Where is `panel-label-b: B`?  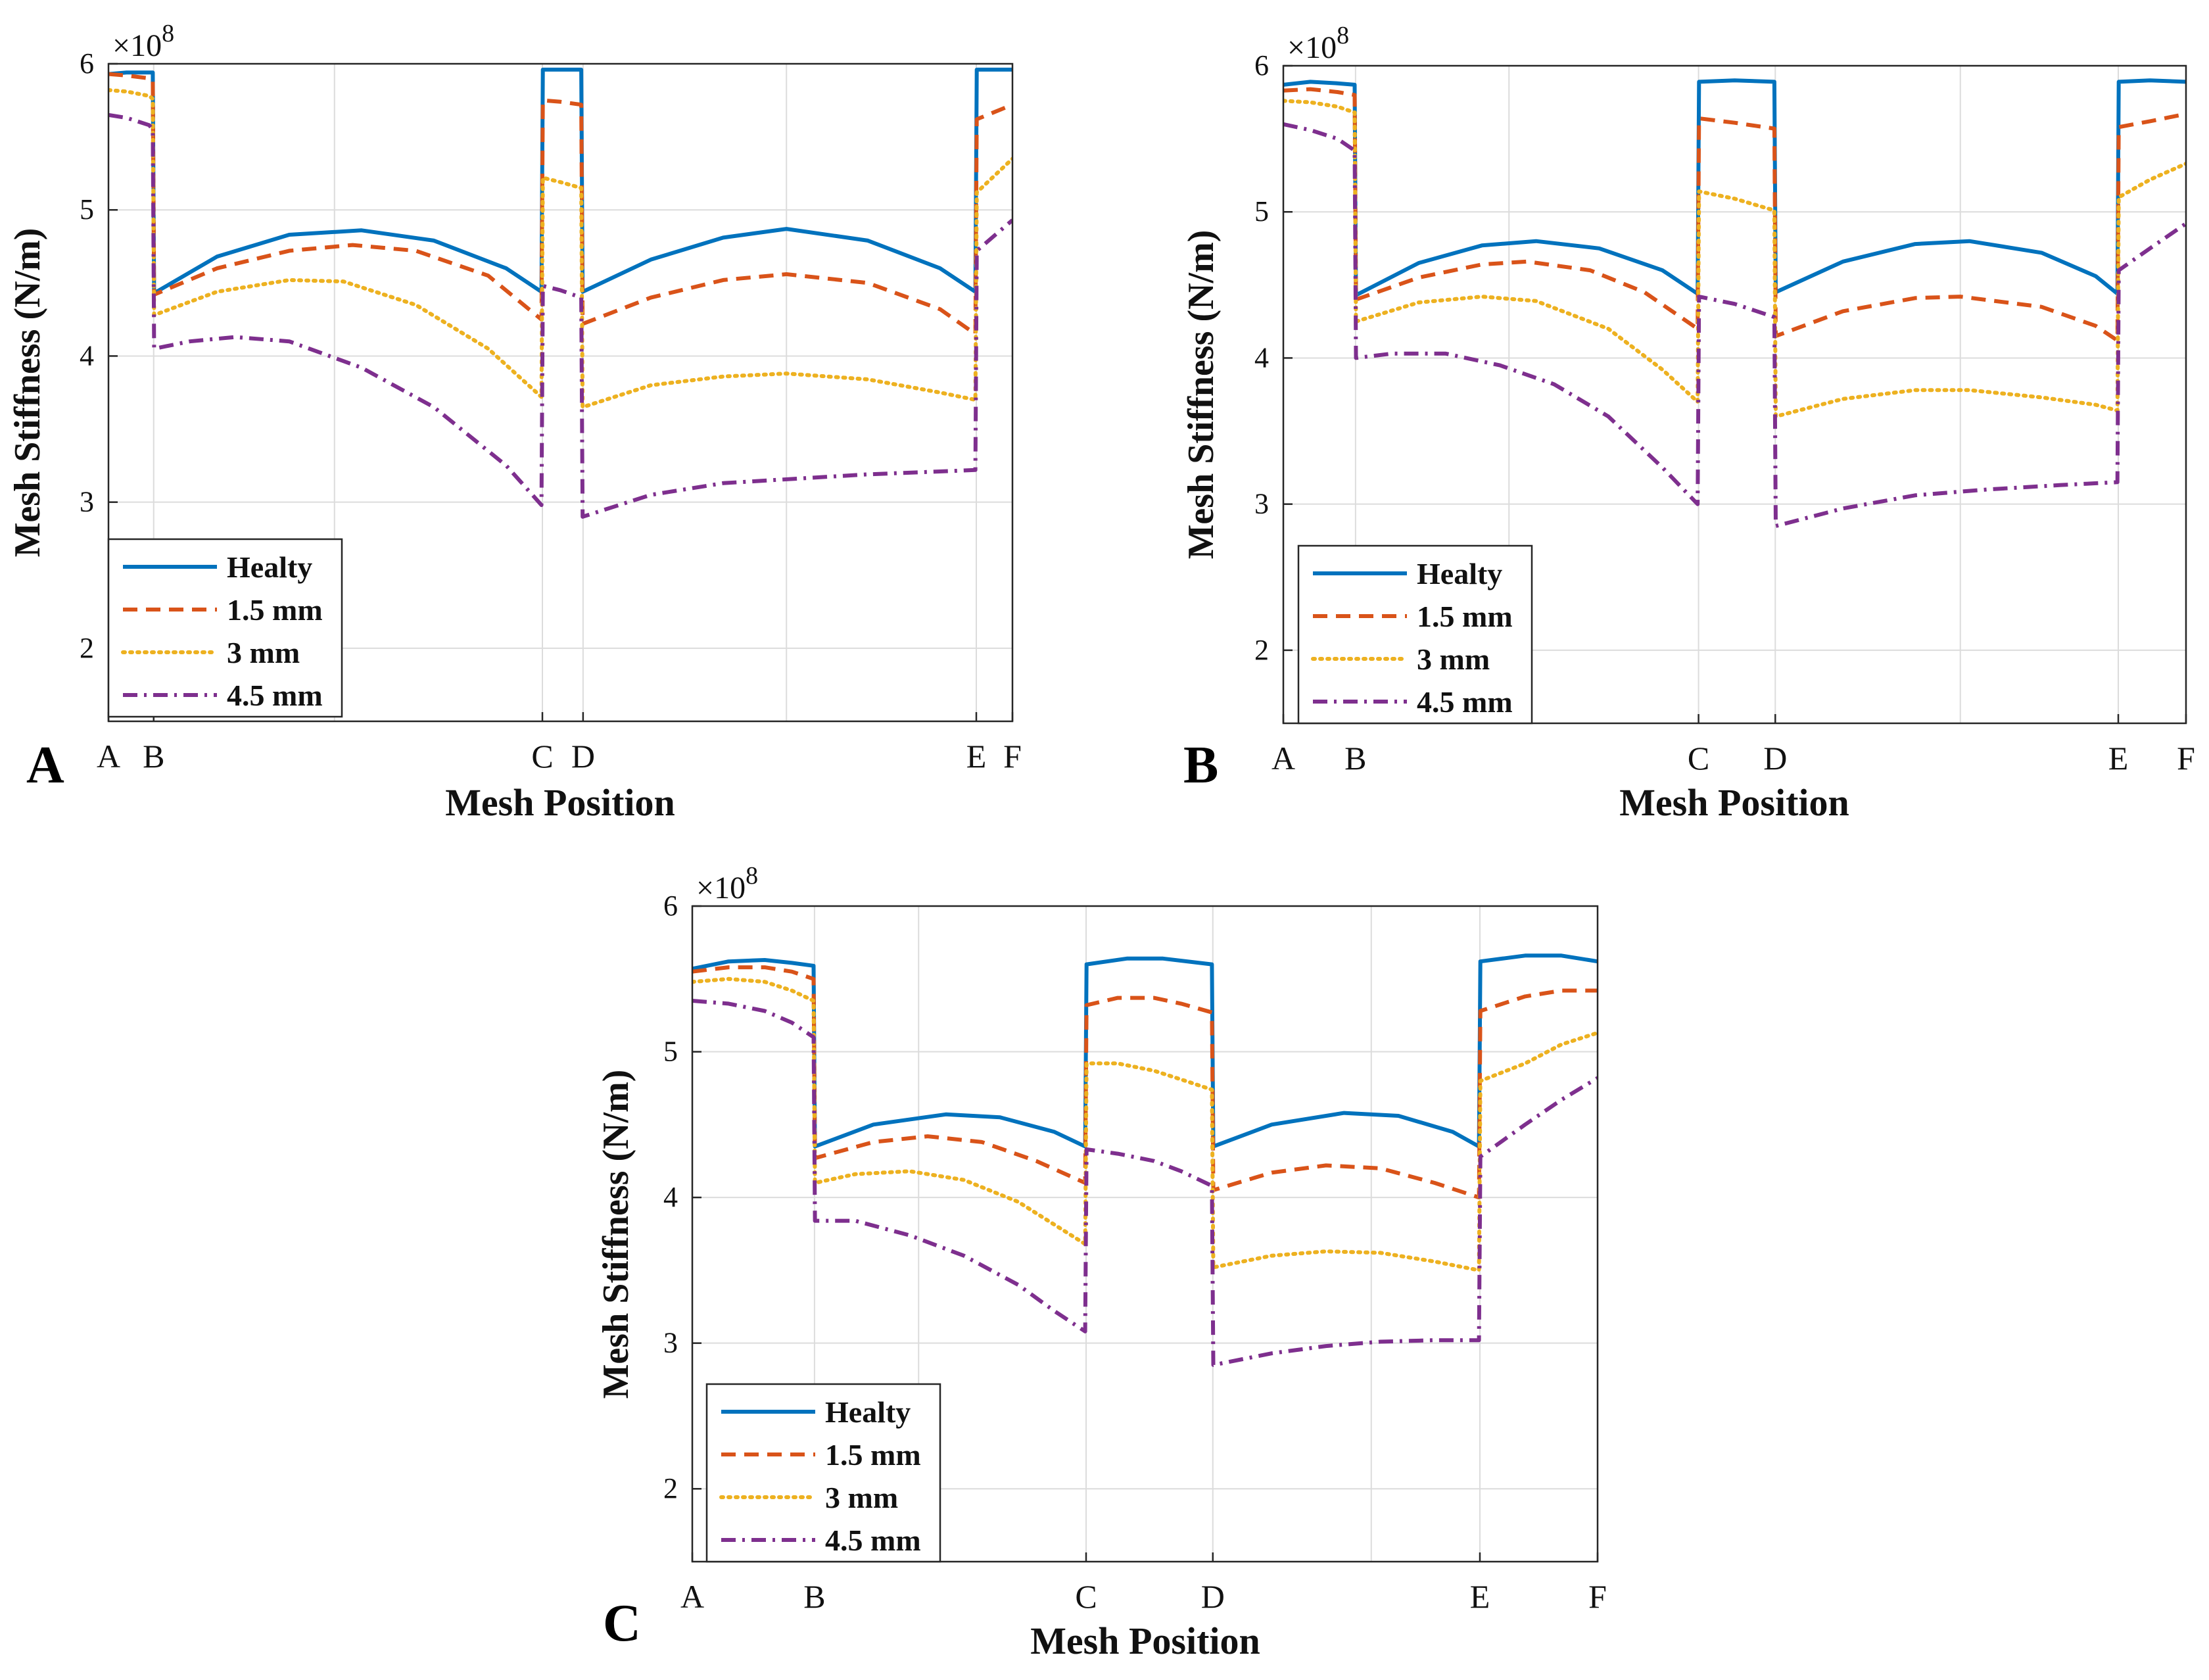
panel-label-b: B is located at coordinates (1200, 765).